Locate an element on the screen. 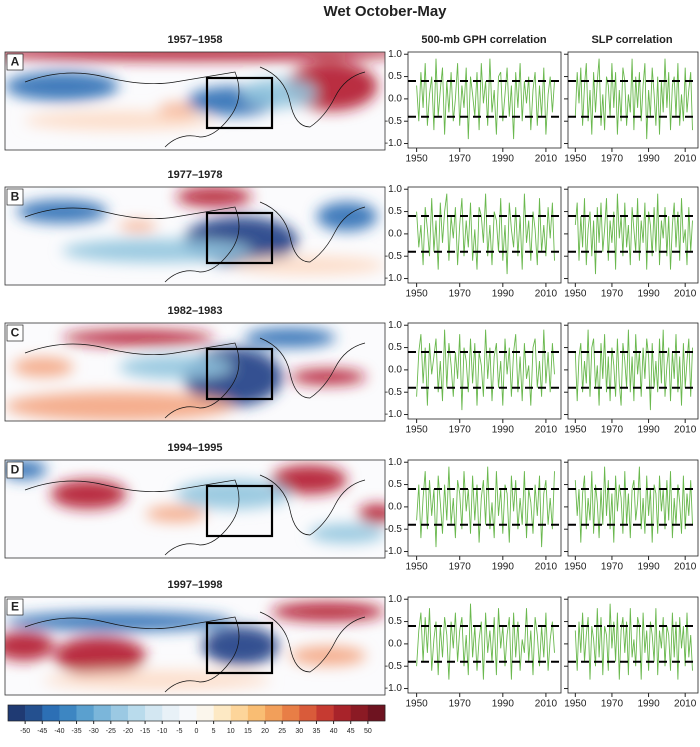  column-title: 500-mb GPH correlation is located at coordinates (484, 40).